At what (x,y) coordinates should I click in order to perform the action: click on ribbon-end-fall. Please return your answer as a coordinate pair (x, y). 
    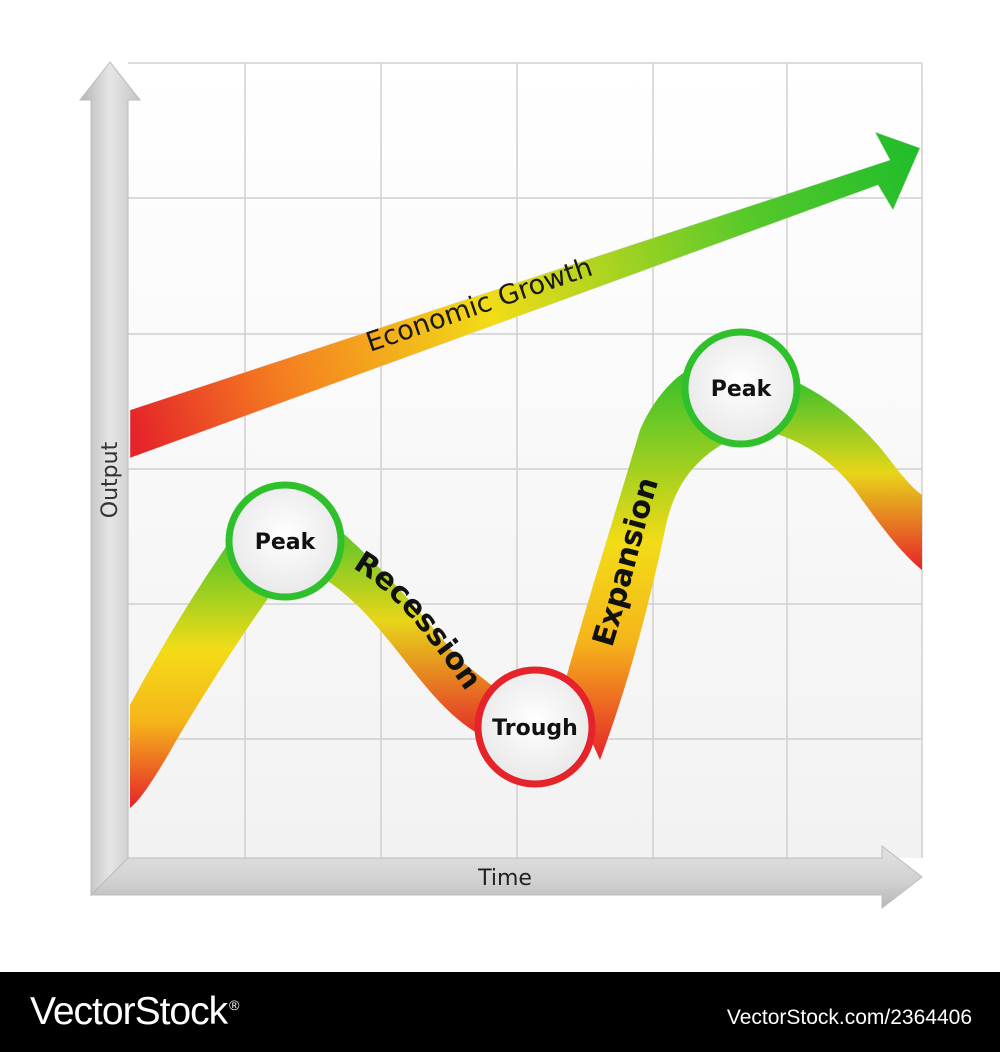
    Looking at the image, I should click on (846, 472).